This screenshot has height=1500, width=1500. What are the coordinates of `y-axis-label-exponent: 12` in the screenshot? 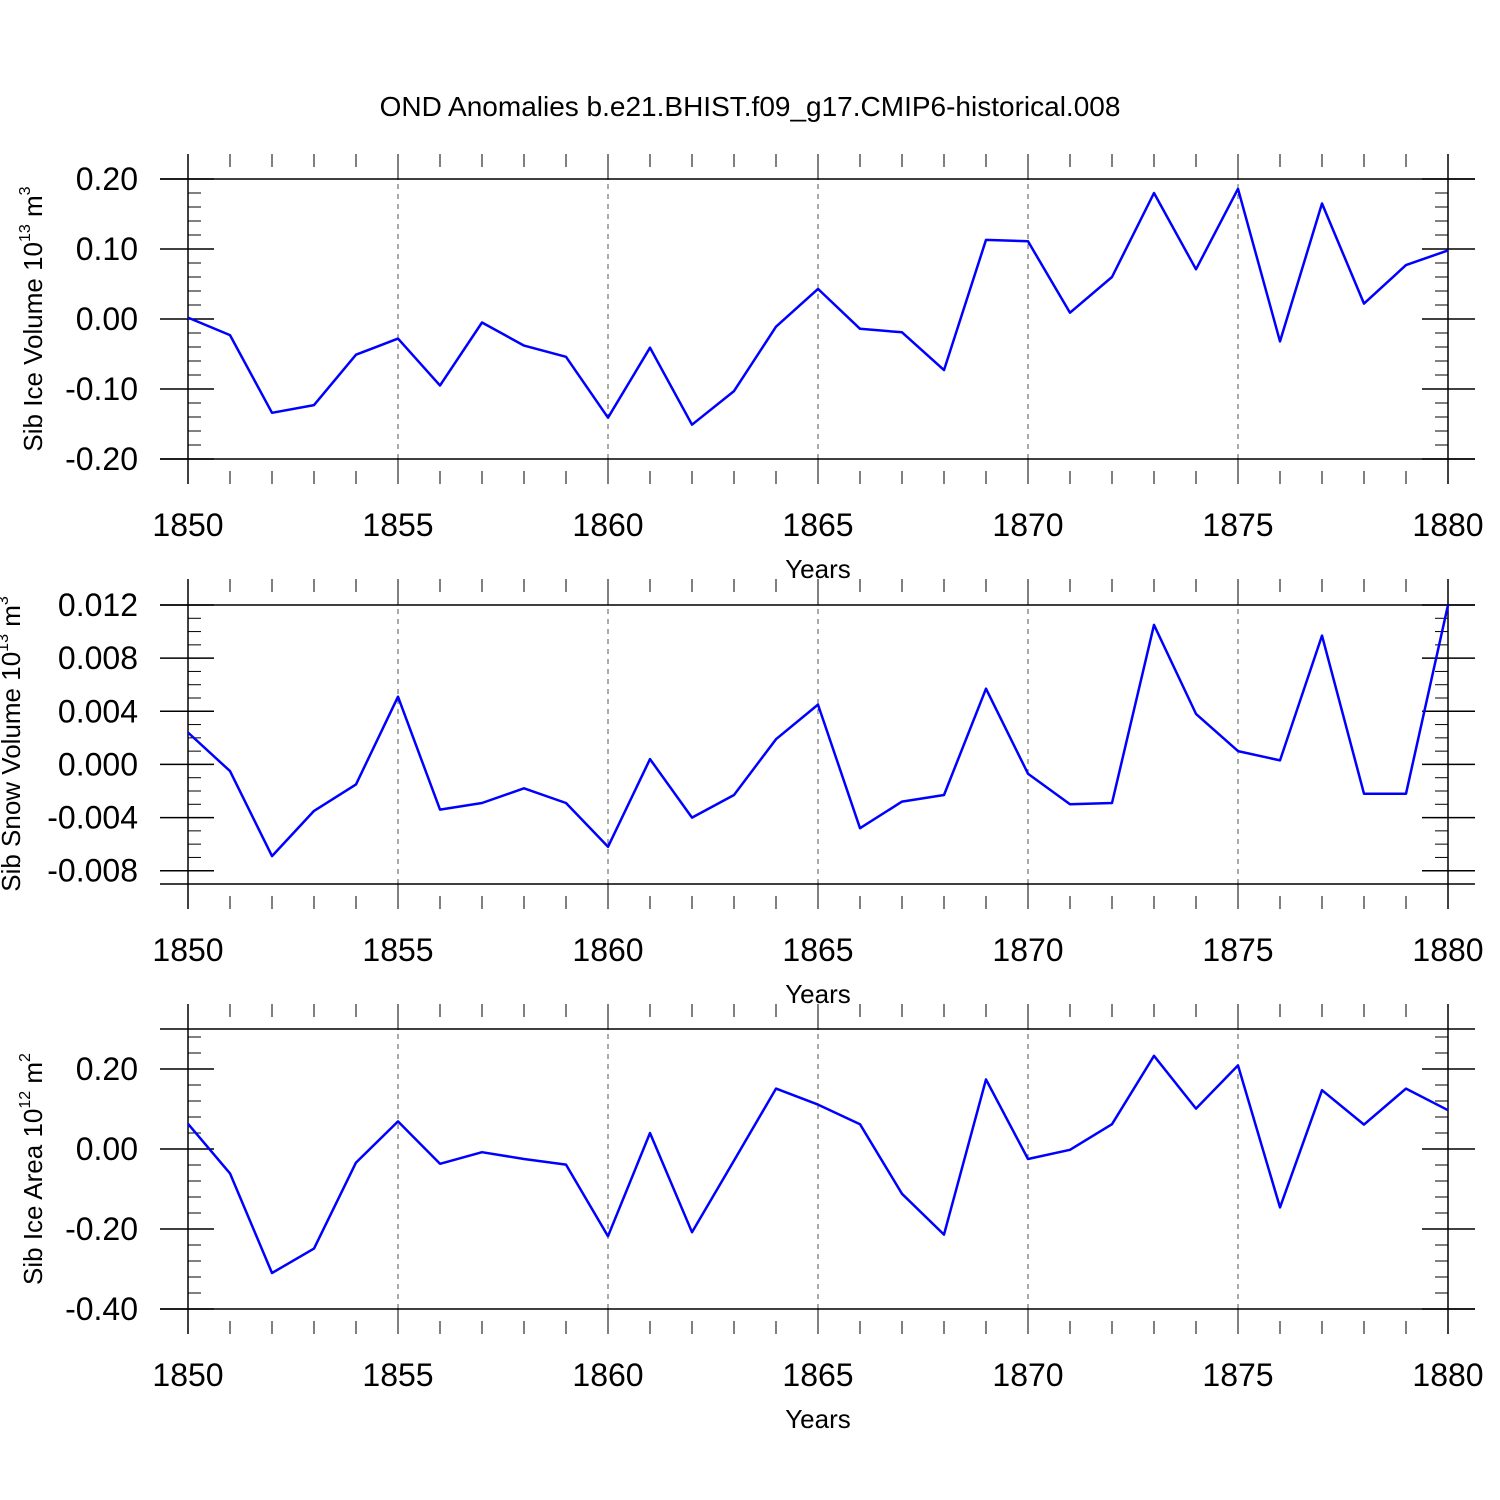 It's located at (25, 1100).